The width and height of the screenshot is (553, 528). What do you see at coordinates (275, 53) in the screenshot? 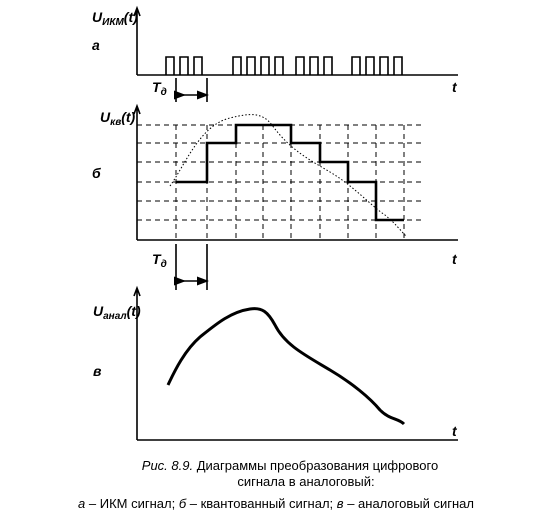
I see `panel-a: UИКМ(t) а Tд t` at bounding box center [275, 53].